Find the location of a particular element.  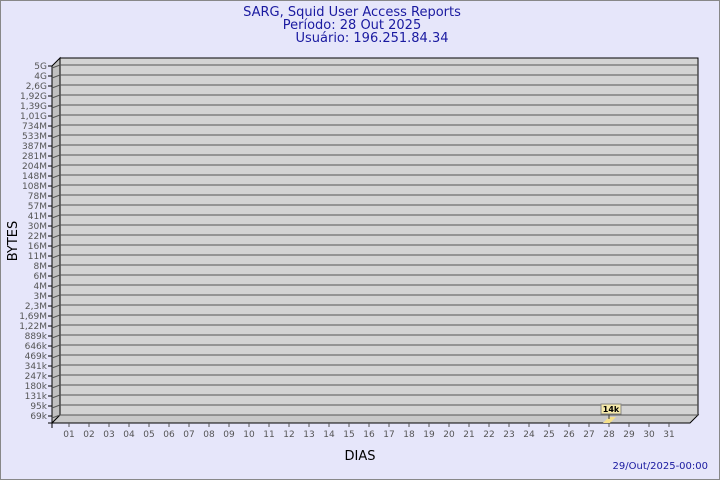

x-tick-label: 15 is located at coordinates (348, 435).